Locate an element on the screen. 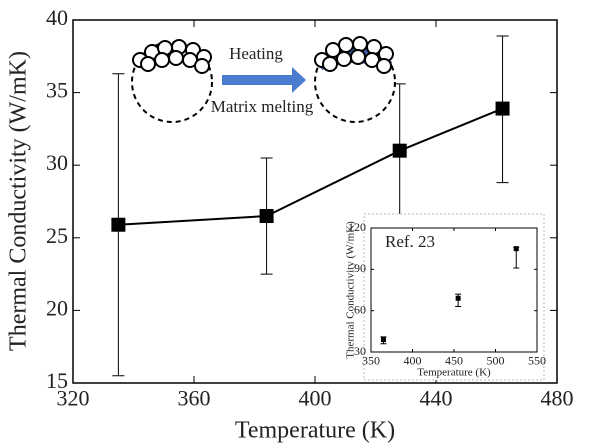 Image resolution: width=589 pixels, height=444 pixels. annotation: Heating is located at coordinates (256, 53).